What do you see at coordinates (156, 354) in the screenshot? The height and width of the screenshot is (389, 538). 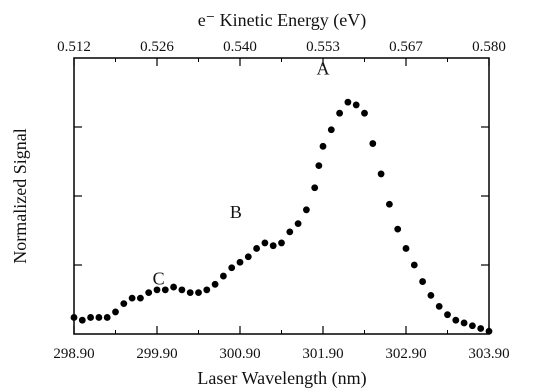 I see `x-tick-label: 299.90` at bounding box center [156, 354].